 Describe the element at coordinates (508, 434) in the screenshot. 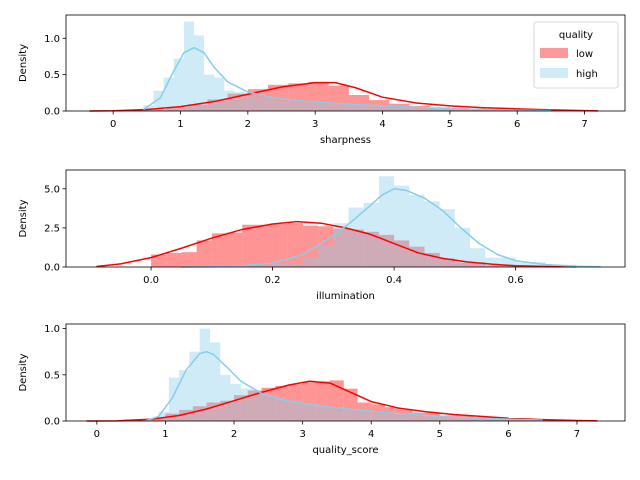

I see `x-tick-label: 6` at that location.